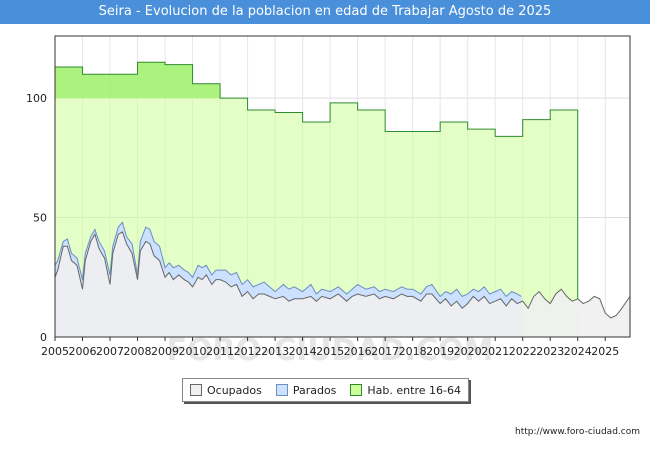 The image size is (650, 450). Describe the element at coordinates (165, 351) in the screenshot. I see `x-tick-2009: 2009` at that location.